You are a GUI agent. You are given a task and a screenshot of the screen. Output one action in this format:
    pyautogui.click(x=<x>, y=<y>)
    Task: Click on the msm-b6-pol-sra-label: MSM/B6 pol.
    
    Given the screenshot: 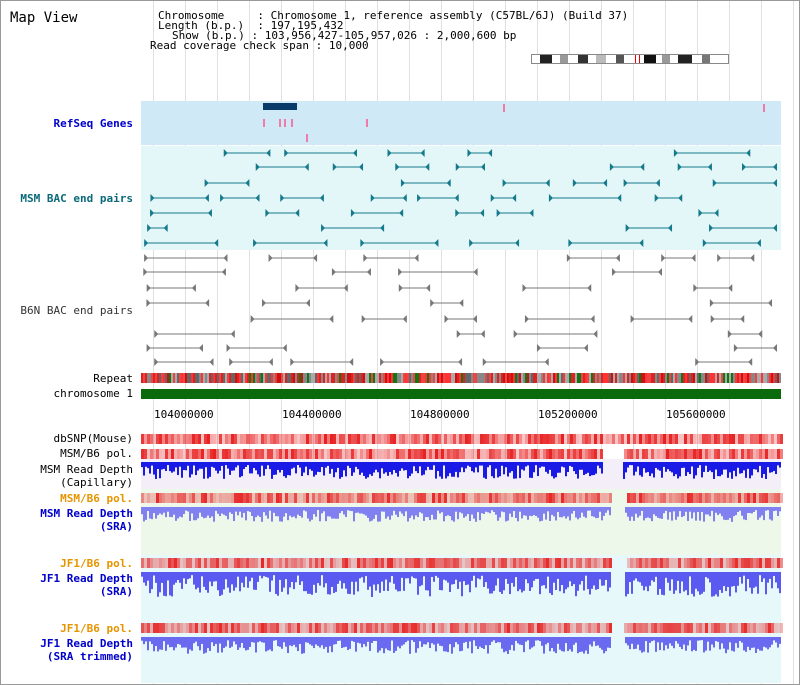 What is the action you would take?
    pyautogui.click(x=96, y=498)
    